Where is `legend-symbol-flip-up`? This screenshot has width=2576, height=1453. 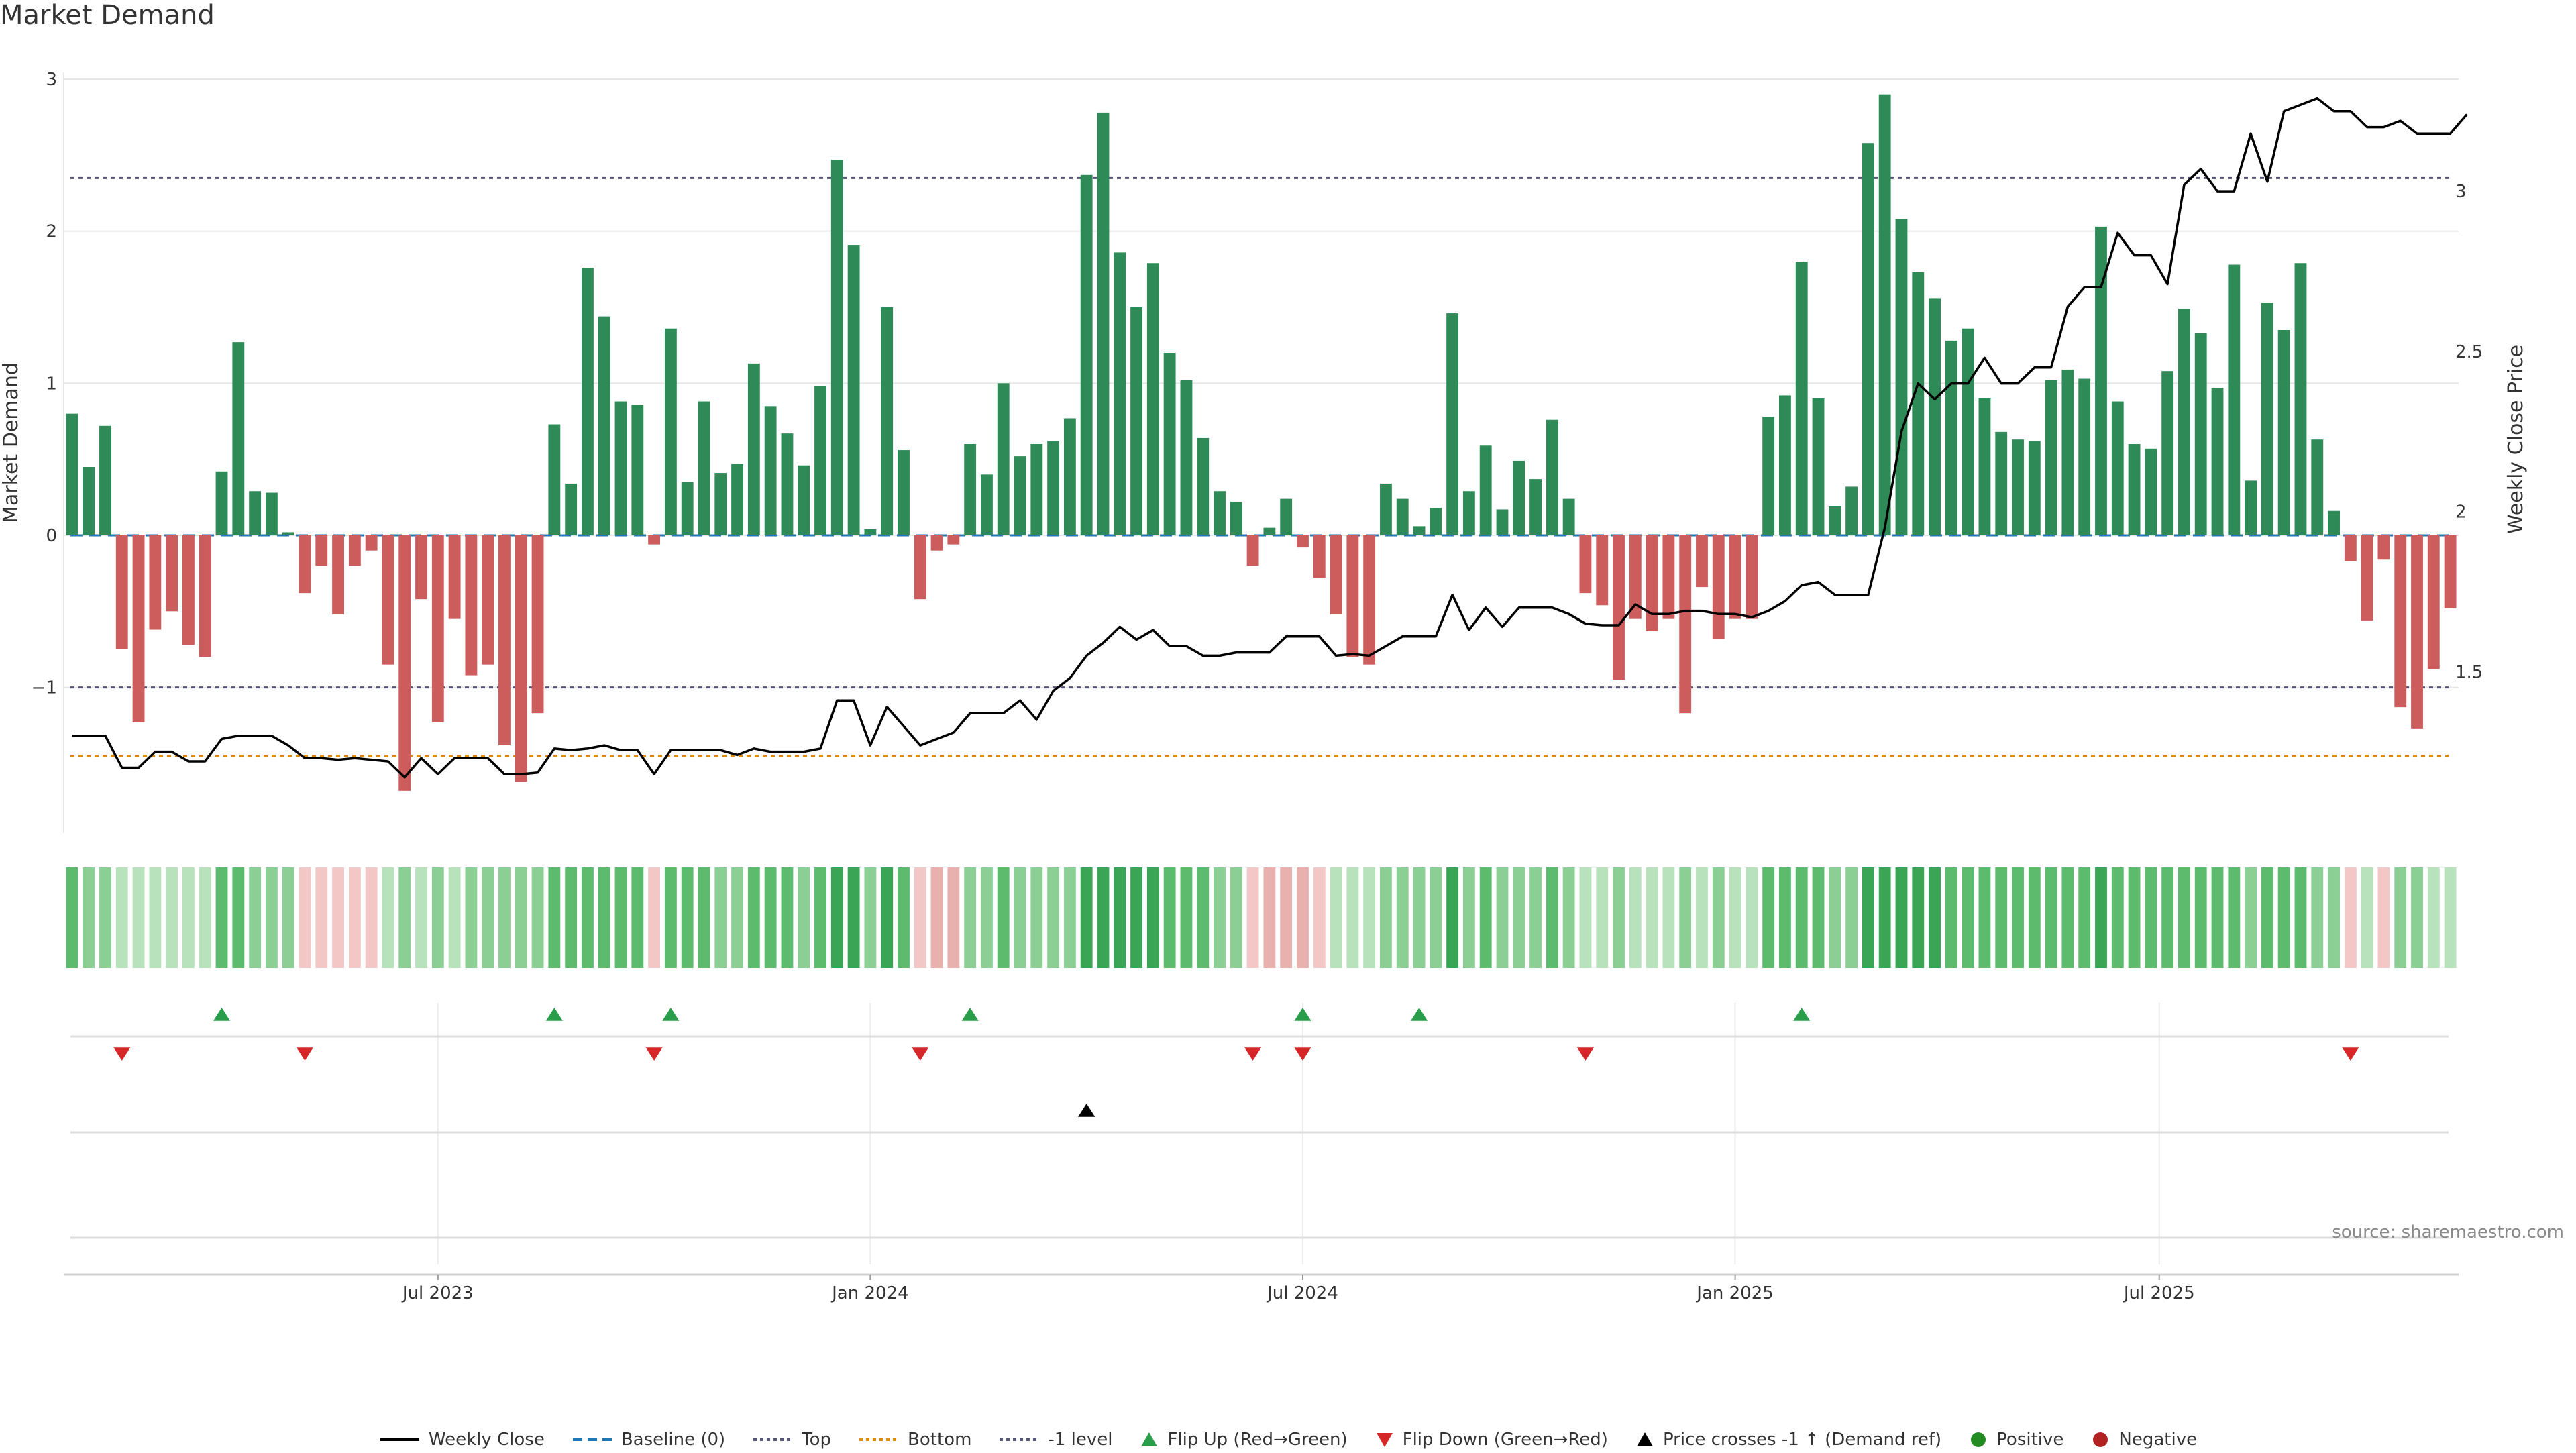 legend-symbol-flip-up is located at coordinates (1149, 1439).